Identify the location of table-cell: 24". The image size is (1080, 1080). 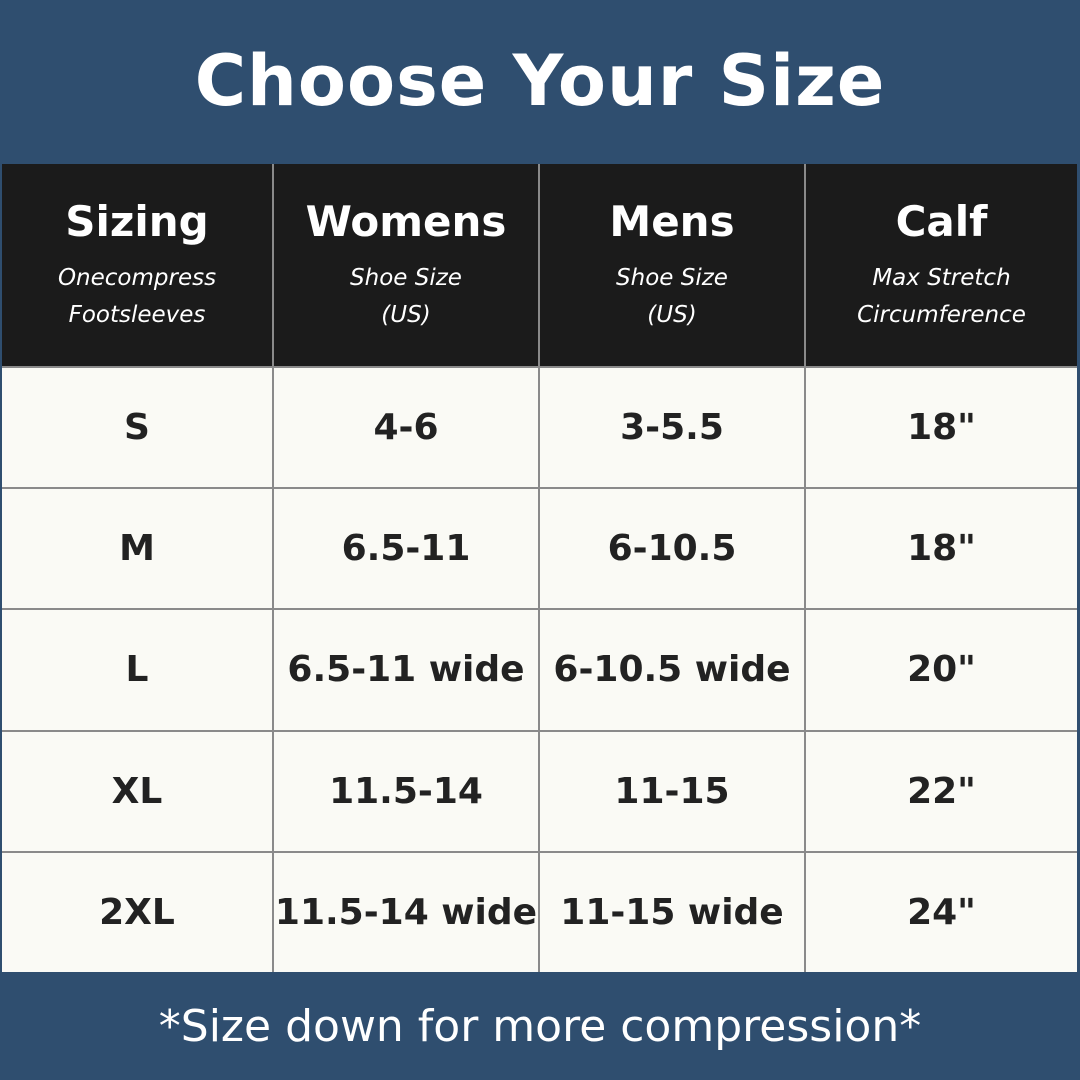
(941, 912).